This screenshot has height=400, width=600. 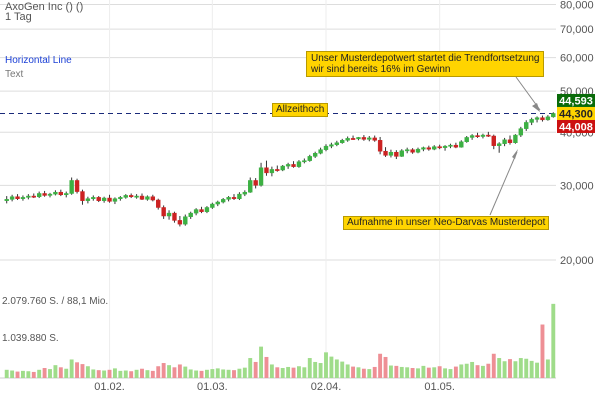 I want to click on x-tick-label: 01.03., so click(x=212, y=387).